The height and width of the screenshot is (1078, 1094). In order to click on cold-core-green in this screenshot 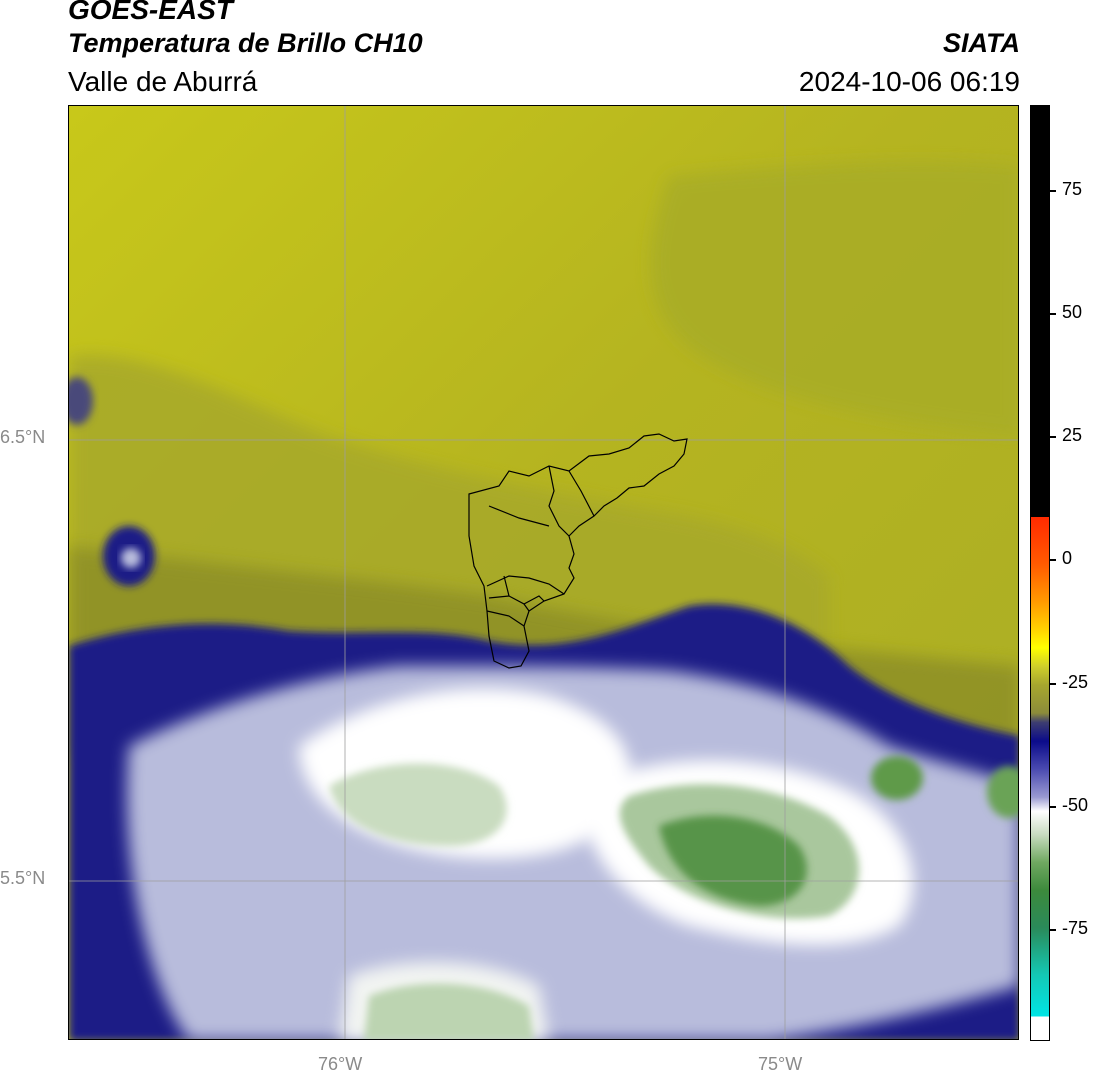, I will do `click(733, 860)`.